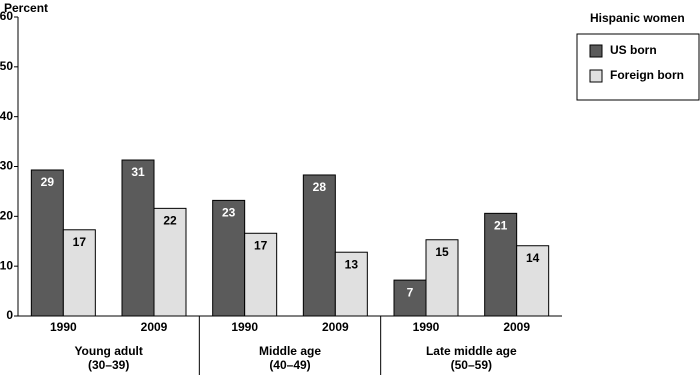  I want to click on legend-title: Hispanic women, so click(637, 18).